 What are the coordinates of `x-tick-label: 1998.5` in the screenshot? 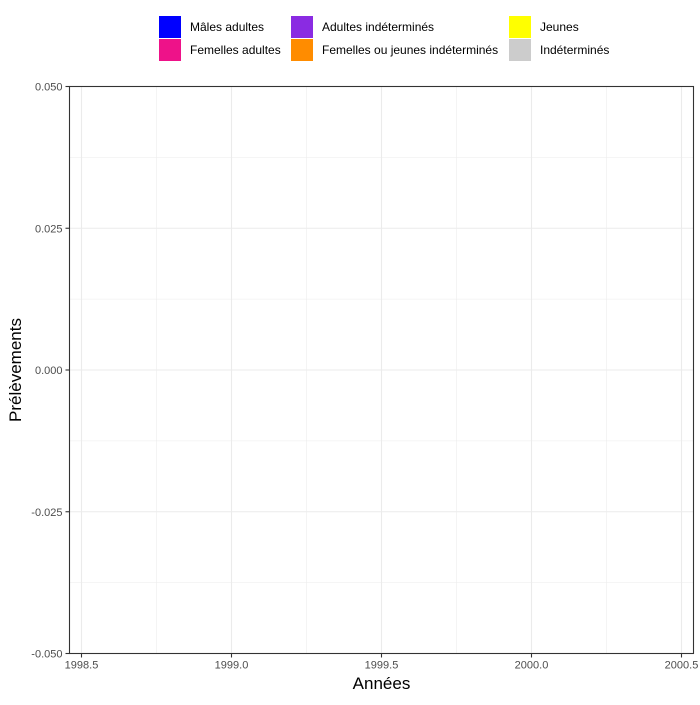 It's located at (82, 666).